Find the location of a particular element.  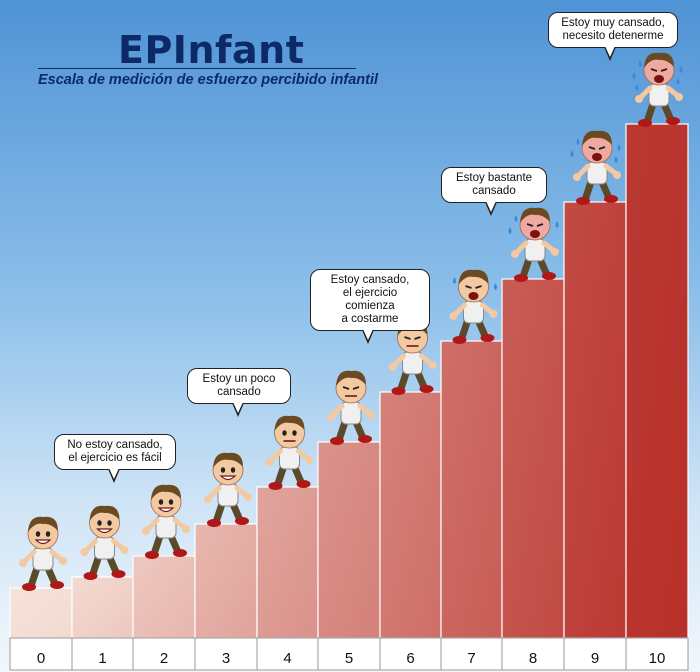

speech-bubble-text: Estoy bastante cansado is located at coordinates (494, 184).